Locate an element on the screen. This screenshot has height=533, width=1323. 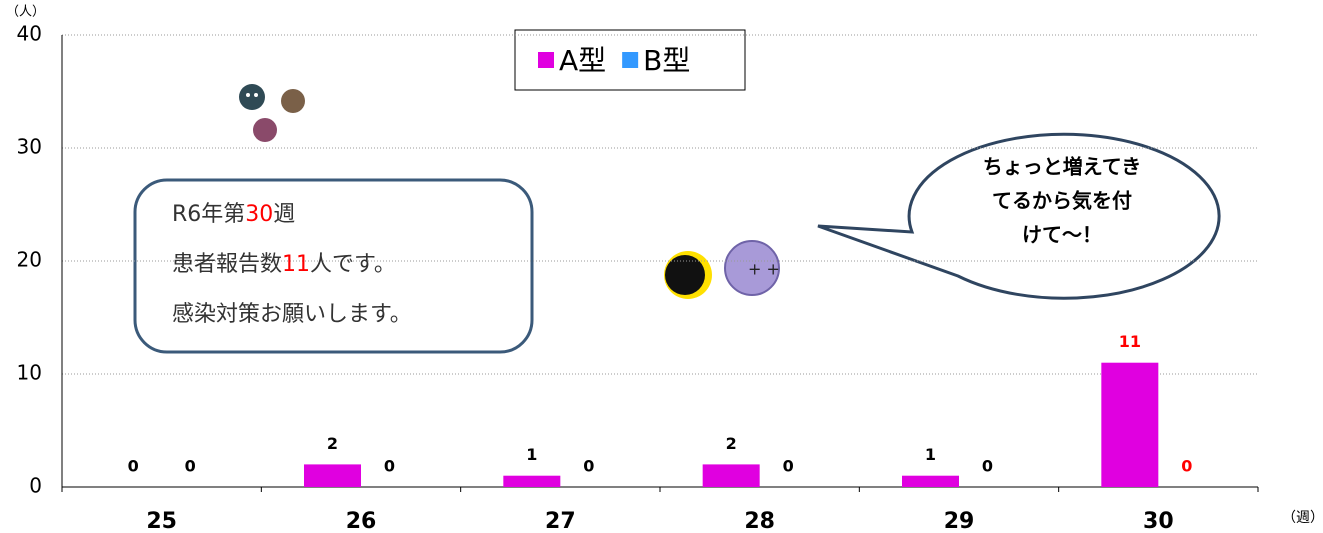
note-text: R6年第 is located at coordinates (208, 214).